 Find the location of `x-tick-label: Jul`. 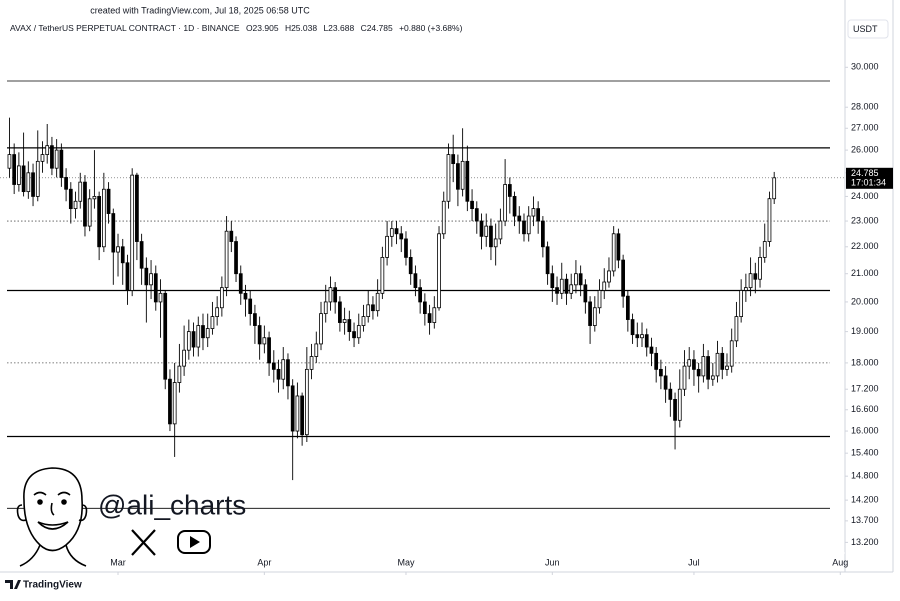

x-tick-label: Jul is located at coordinates (694, 562).